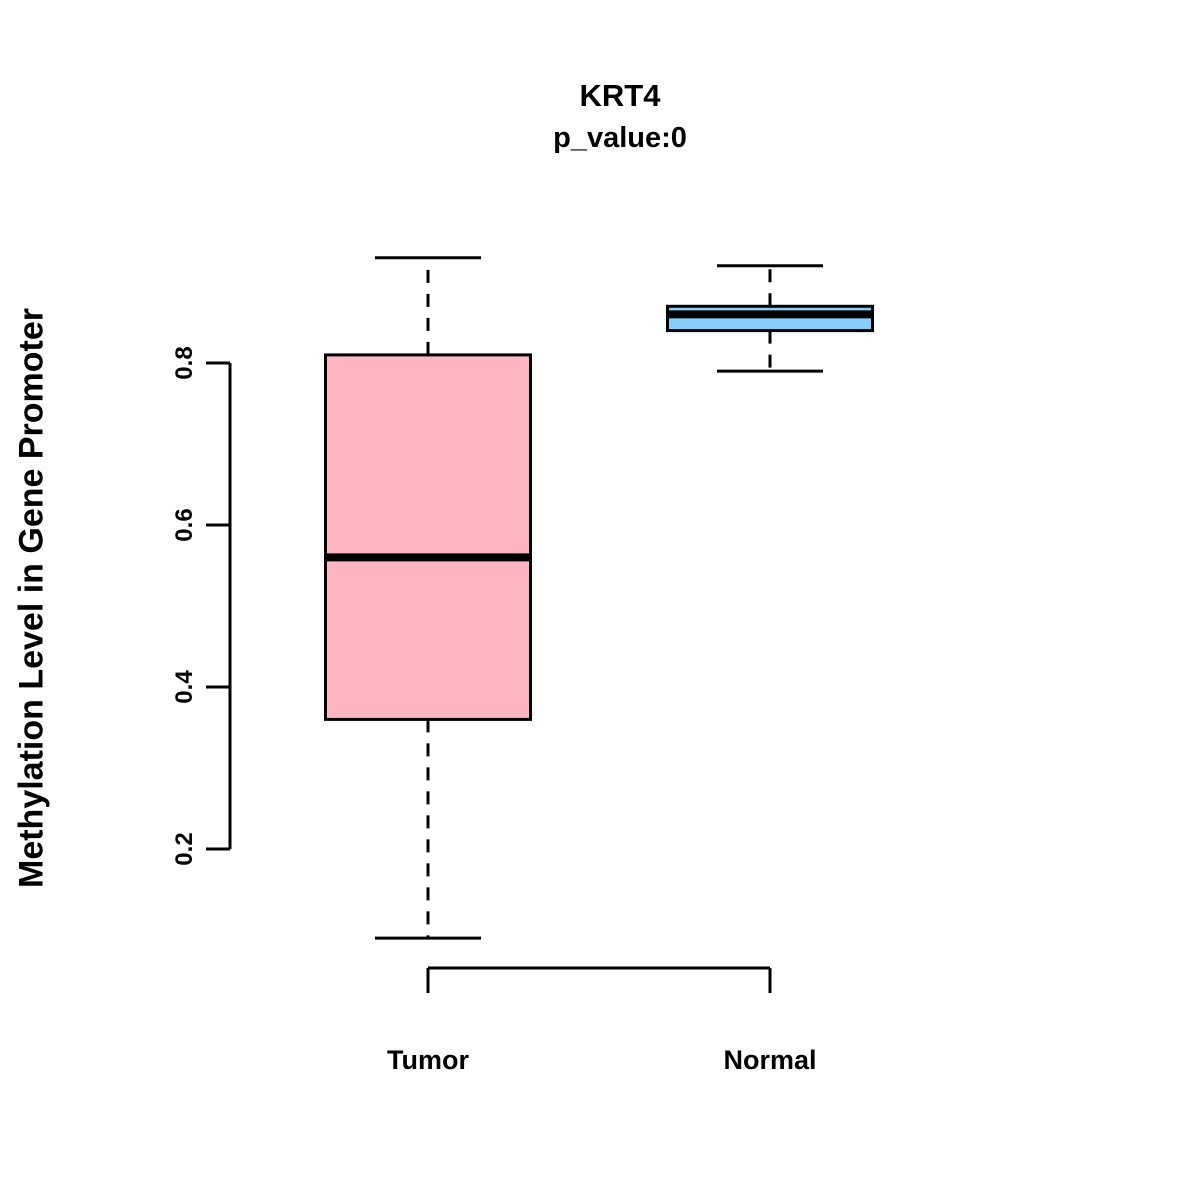 This screenshot has height=1200, width=1200. What do you see at coordinates (770, 318) in the screenshot?
I see `box-normal` at bounding box center [770, 318].